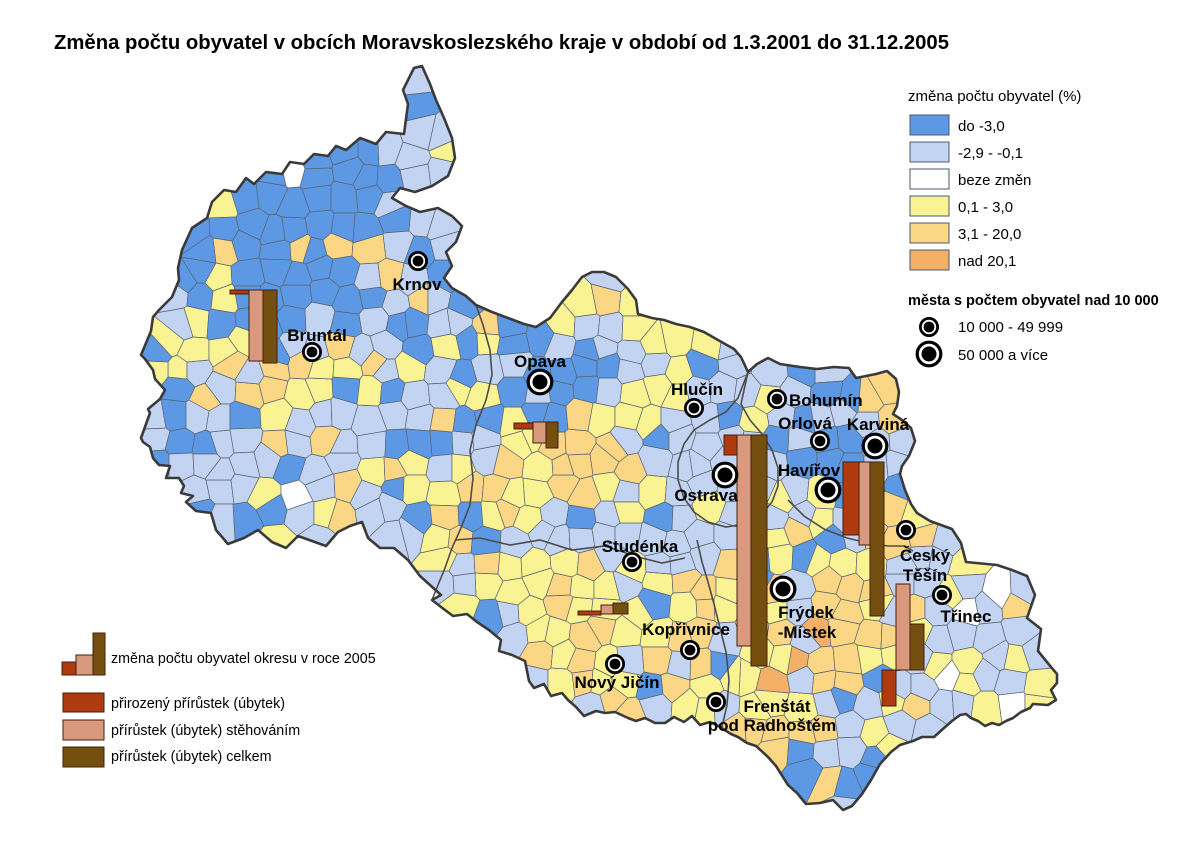 The width and height of the screenshot is (1200, 849). Describe the element at coordinates (925, 555) in the screenshot. I see `svg-text: Český` at that location.